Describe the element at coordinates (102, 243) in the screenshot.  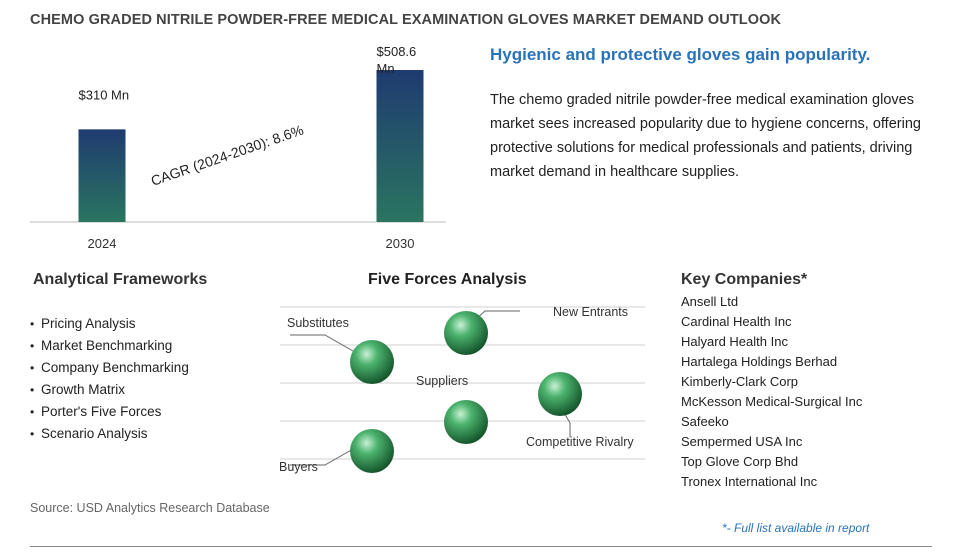
I see `x-tick-2024: 2024` at that location.